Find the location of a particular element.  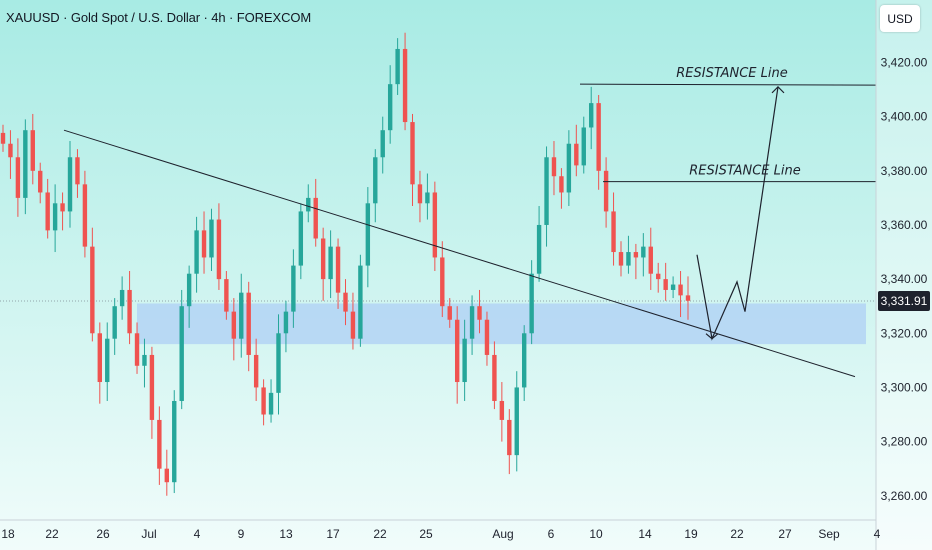

time-tick-label: 10 is located at coordinates (596, 534).